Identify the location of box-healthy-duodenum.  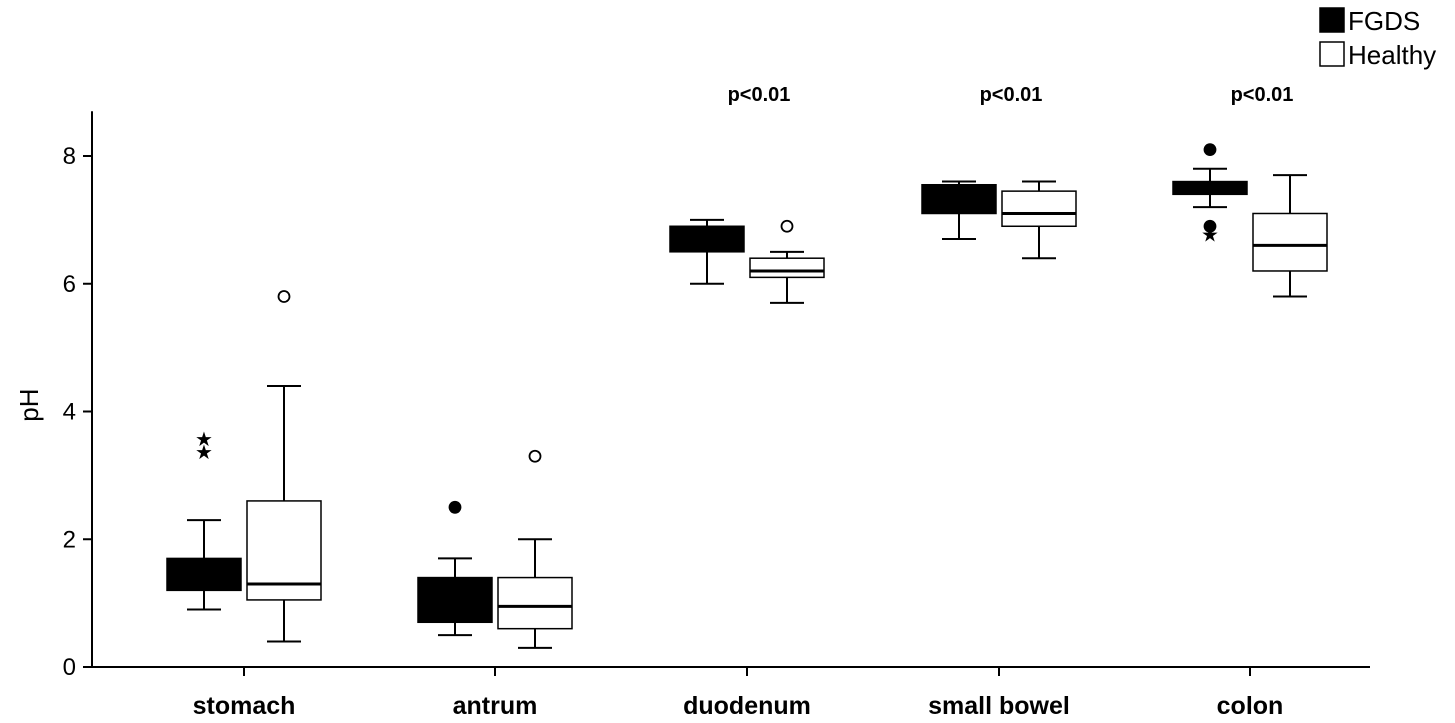
(787, 261).